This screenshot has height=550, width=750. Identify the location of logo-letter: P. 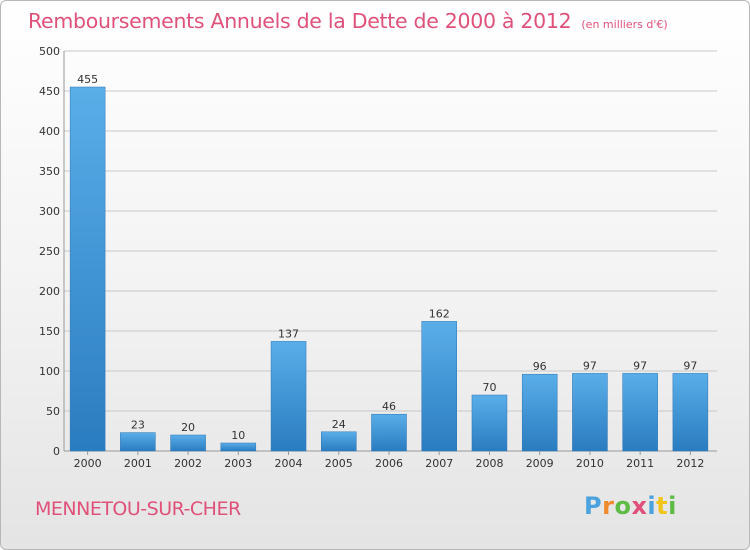
(593, 506).